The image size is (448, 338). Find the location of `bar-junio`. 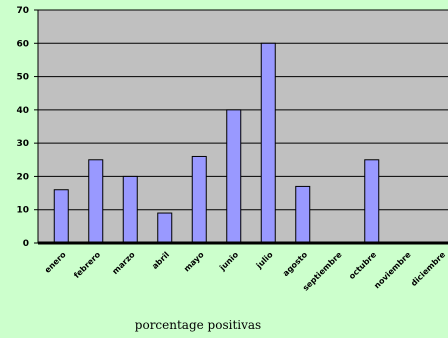

bar-junio is located at coordinates (234, 176).